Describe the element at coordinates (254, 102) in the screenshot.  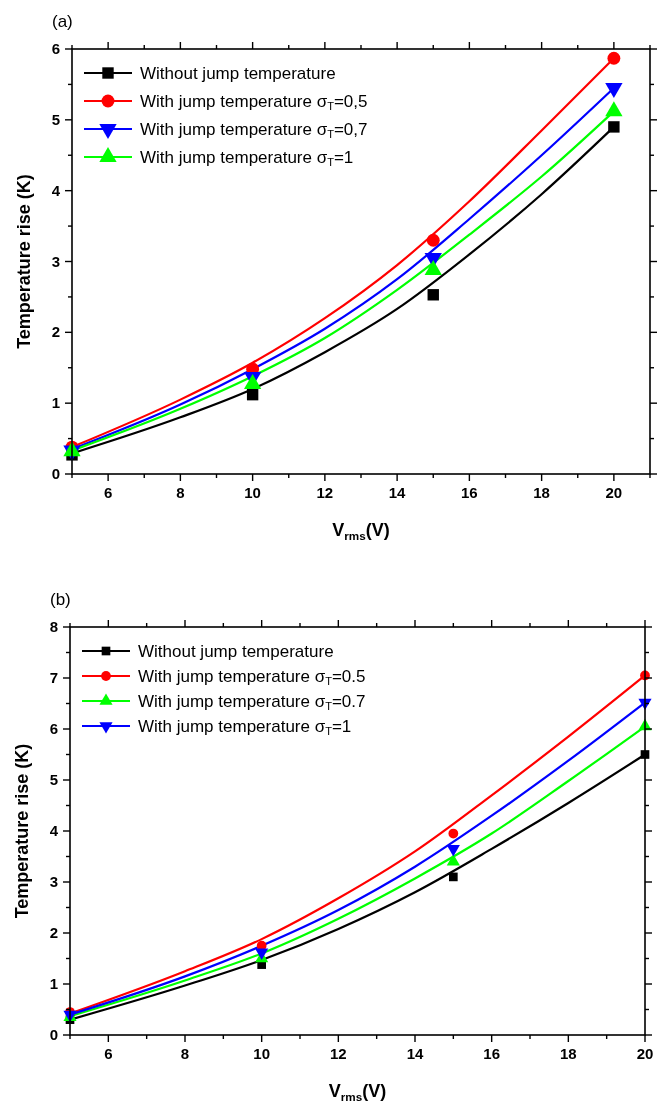
I see `legend-label: With jump temperature σ$_{T}$=0,5` at that location.